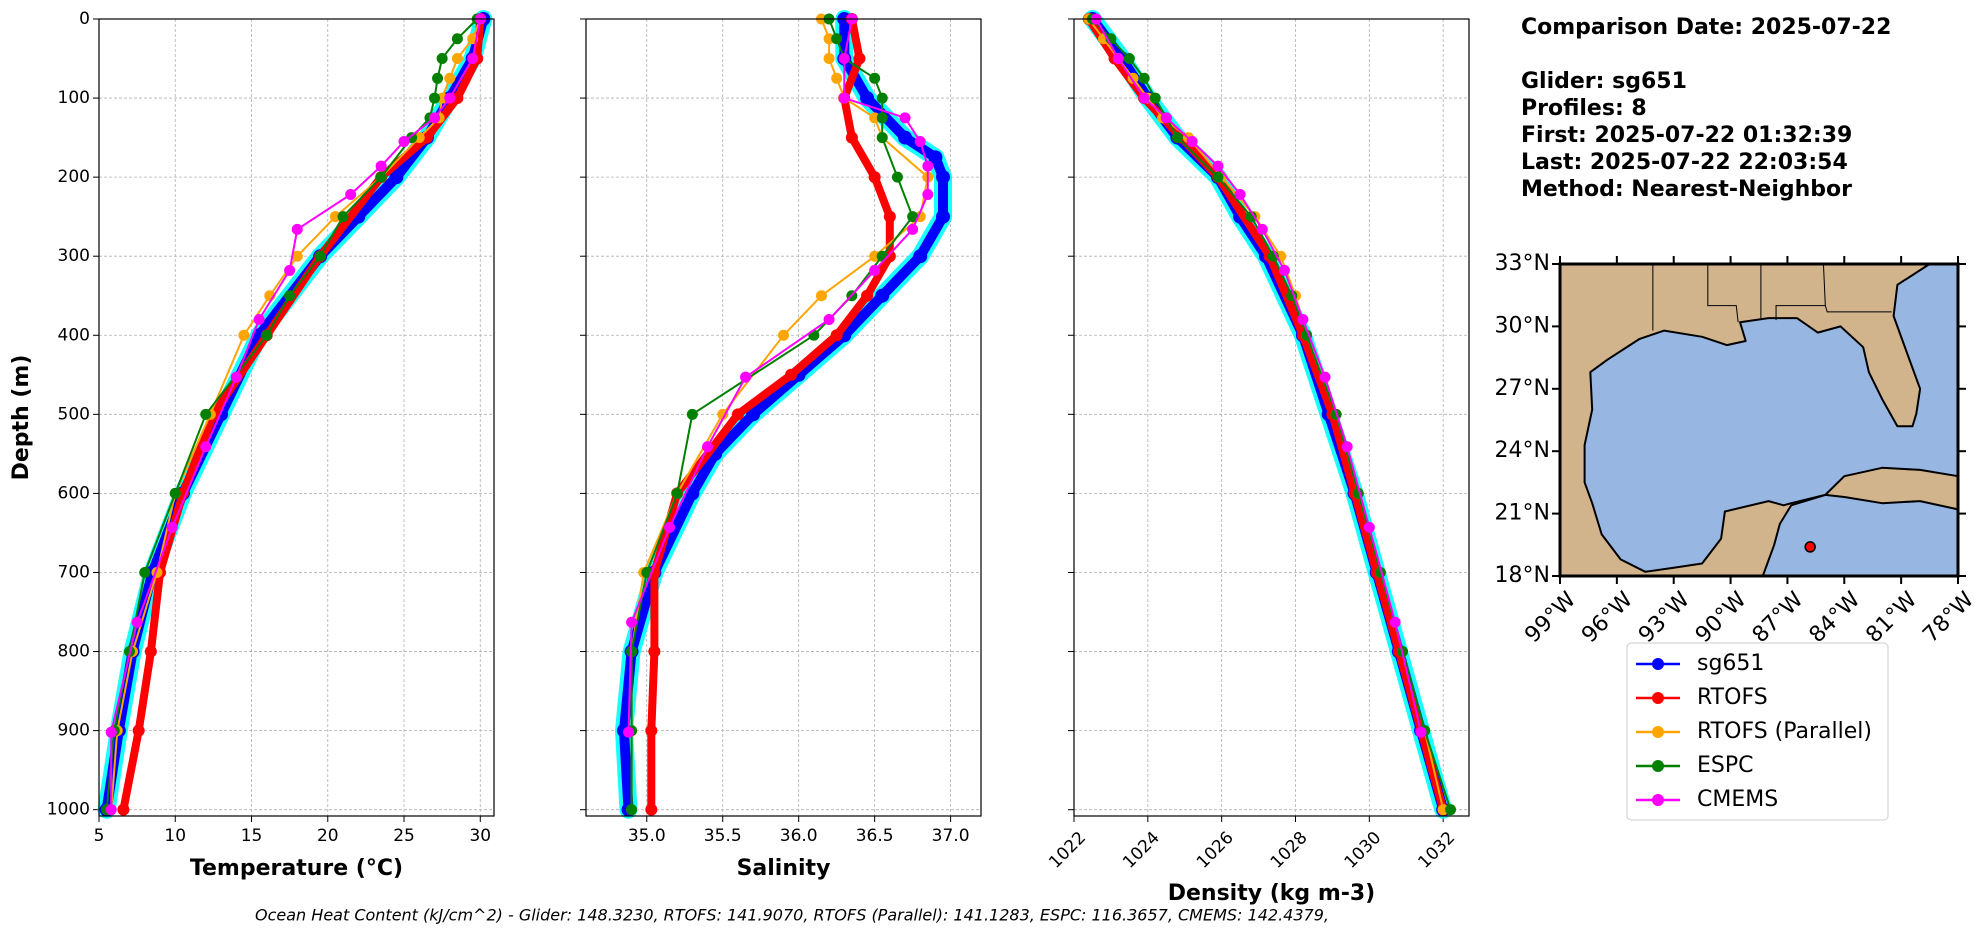 The image size is (1987, 934). I want to click on map-frame, so click(1759, 420).